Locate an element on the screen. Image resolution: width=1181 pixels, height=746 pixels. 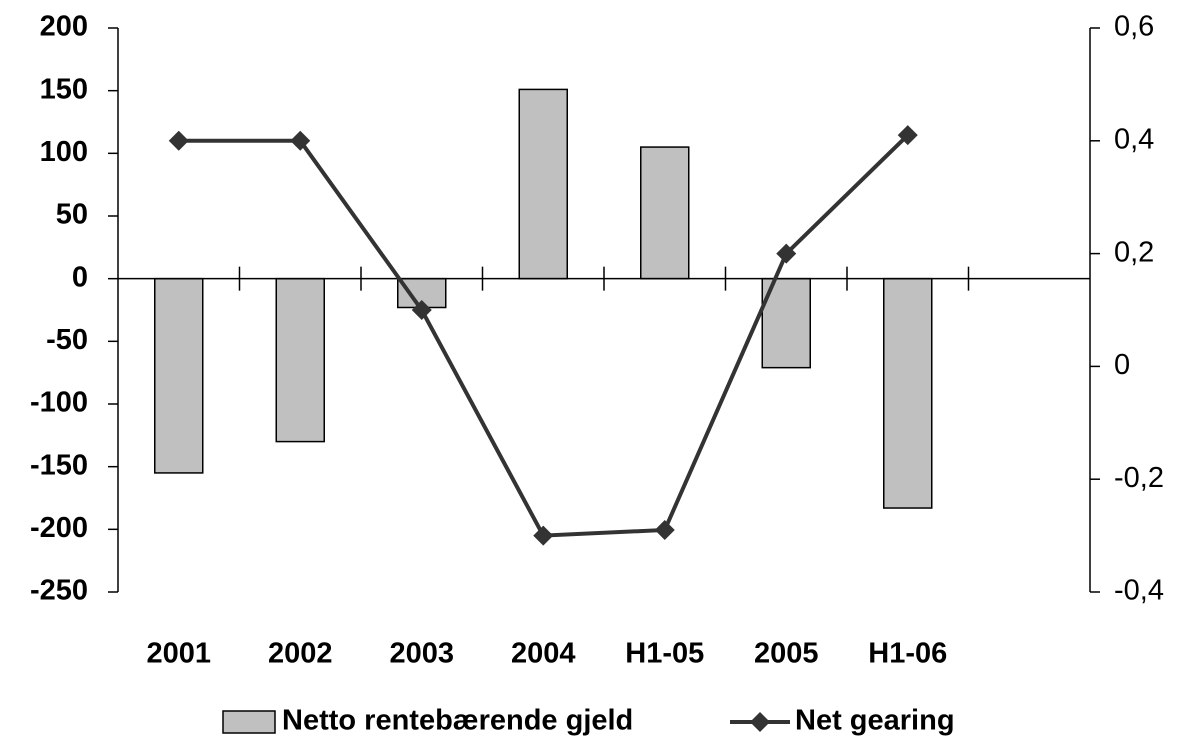
y-tick-label: -100 is located at coordinates (59, 403).